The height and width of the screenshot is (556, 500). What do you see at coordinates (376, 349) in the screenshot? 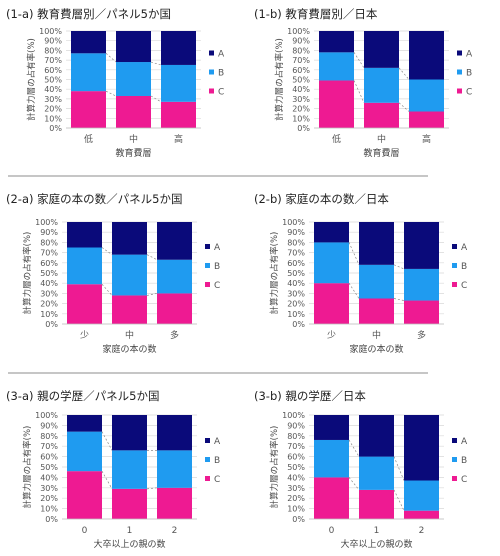
I see `x-axis-label: 家庭の本の数` at bounding box center [376, 349].